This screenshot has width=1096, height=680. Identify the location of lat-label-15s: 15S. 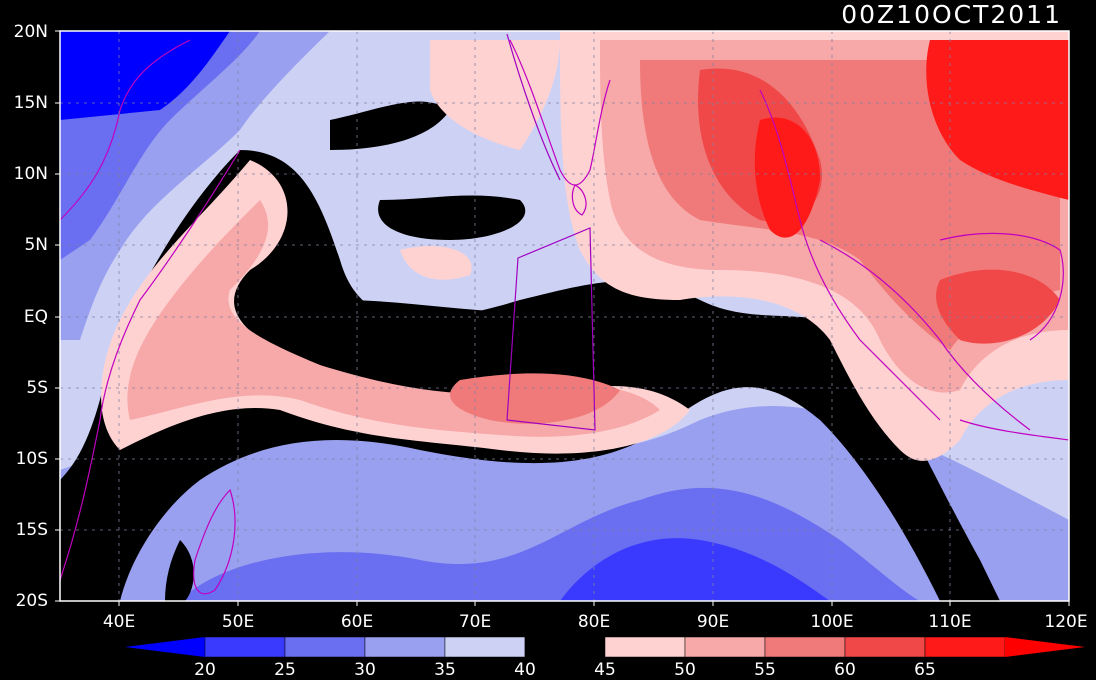
(31, 530).